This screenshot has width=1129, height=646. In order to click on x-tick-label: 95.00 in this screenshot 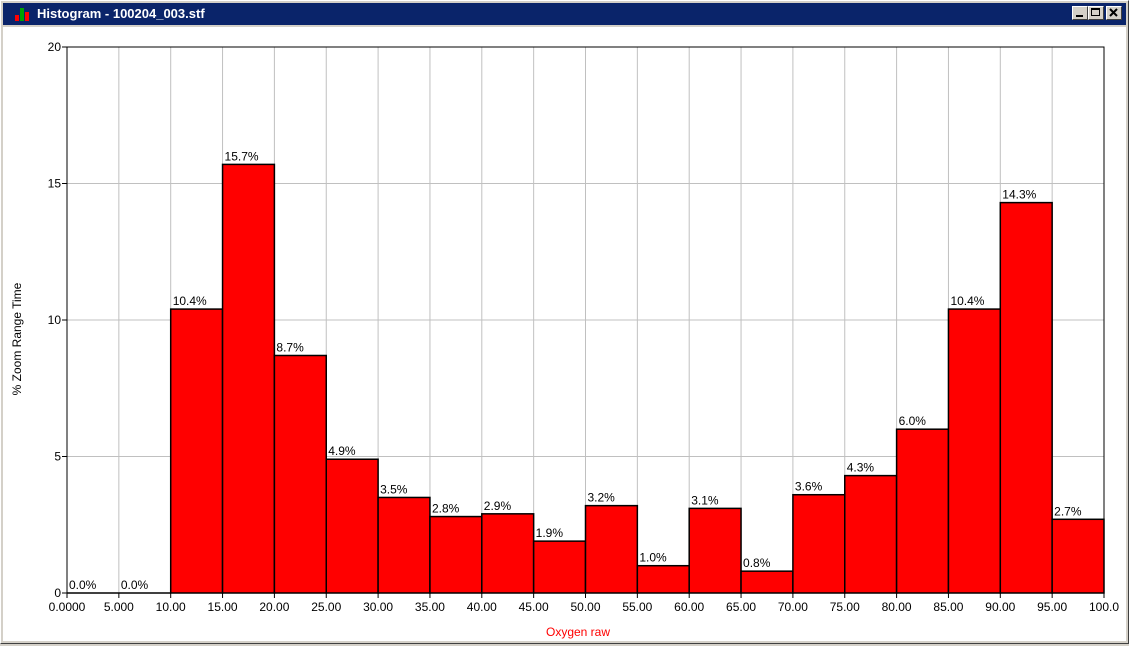, I will do `click(1052, 607)`.